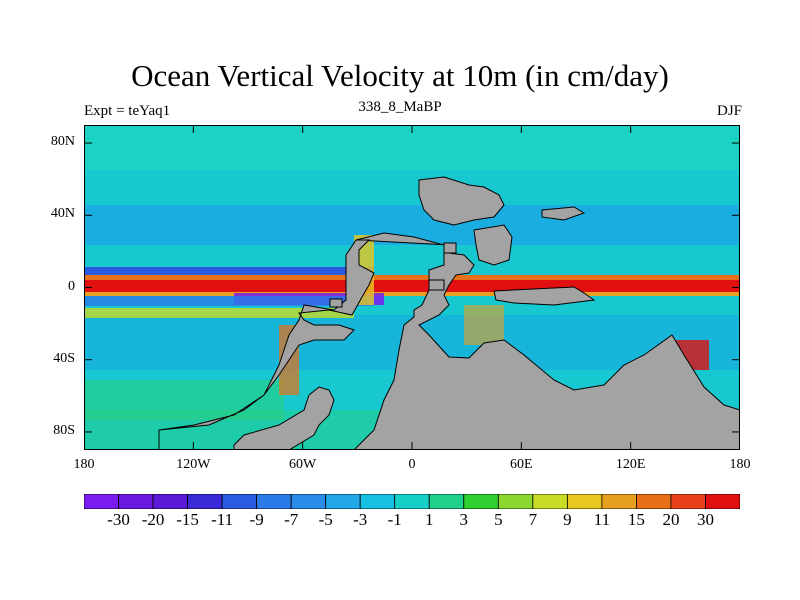 The image size is (800, 600). Describe the element at coordinates (394, 519) in the screenshot. I see `colorbar-label: -1` at that location.